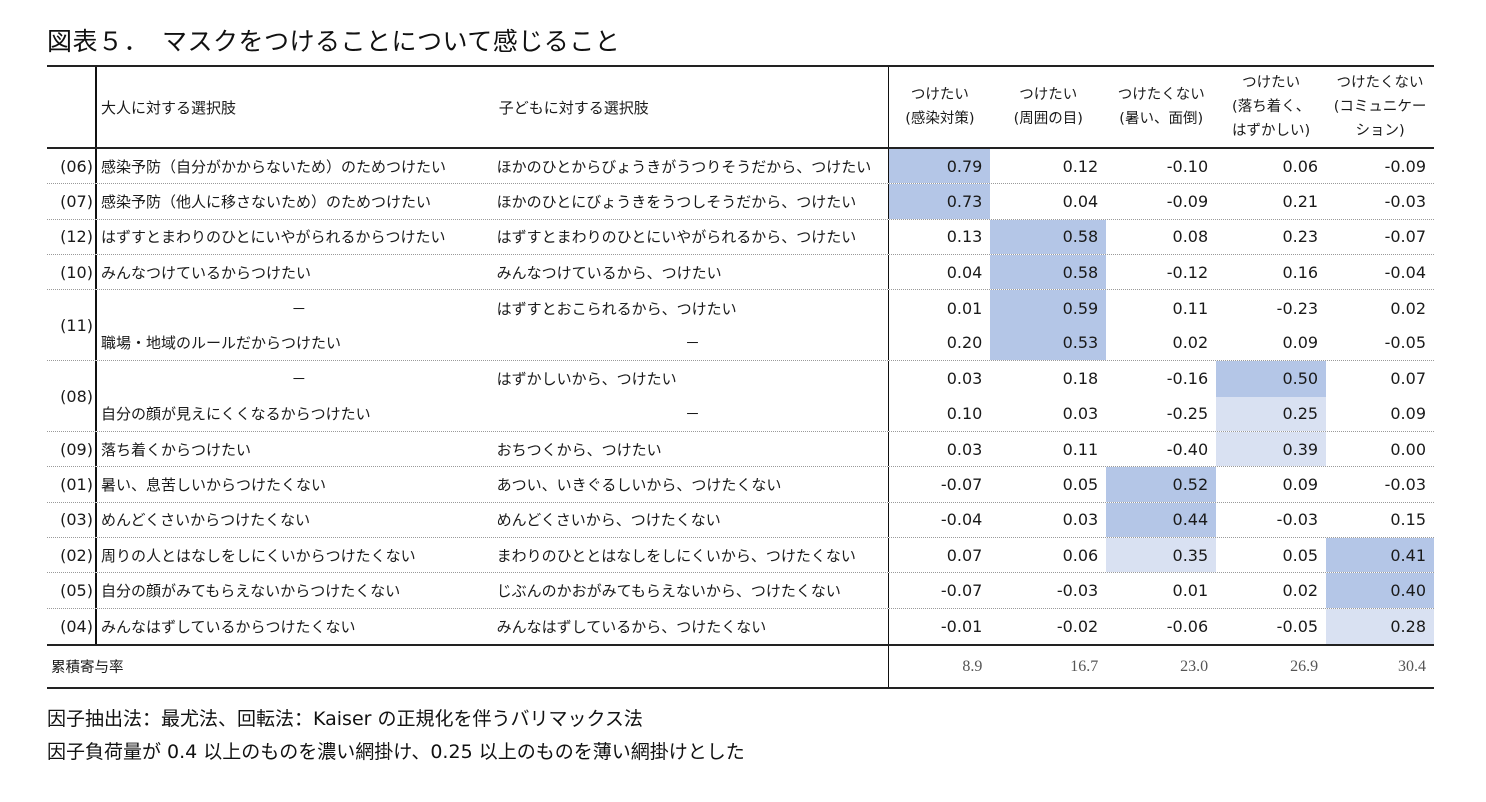 This screenshot has width=1486, height=802. I want to click on factor-loading-4: 0.05, so click(1300, 555).